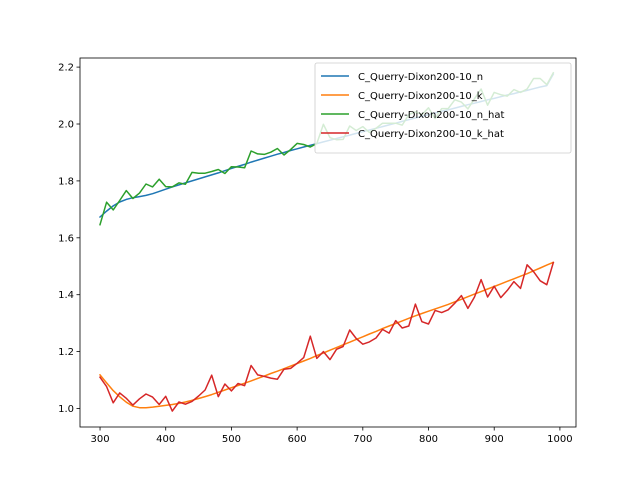 The height and width of the screenshot is (480, 640). What do you see at coordinates (559, 439) in the screenshot?
I see `x-tick-label: 1000` at bounding box center [559, 439].